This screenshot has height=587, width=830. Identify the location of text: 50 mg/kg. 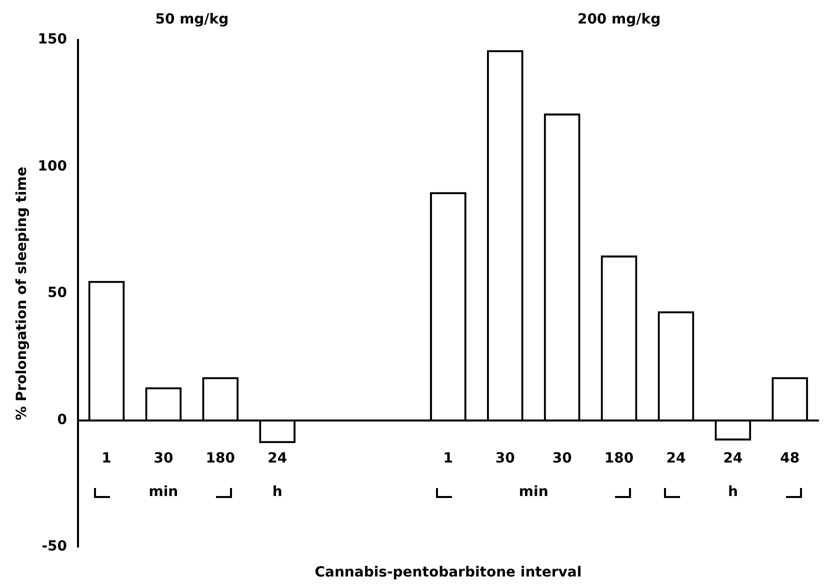
(192, 20).